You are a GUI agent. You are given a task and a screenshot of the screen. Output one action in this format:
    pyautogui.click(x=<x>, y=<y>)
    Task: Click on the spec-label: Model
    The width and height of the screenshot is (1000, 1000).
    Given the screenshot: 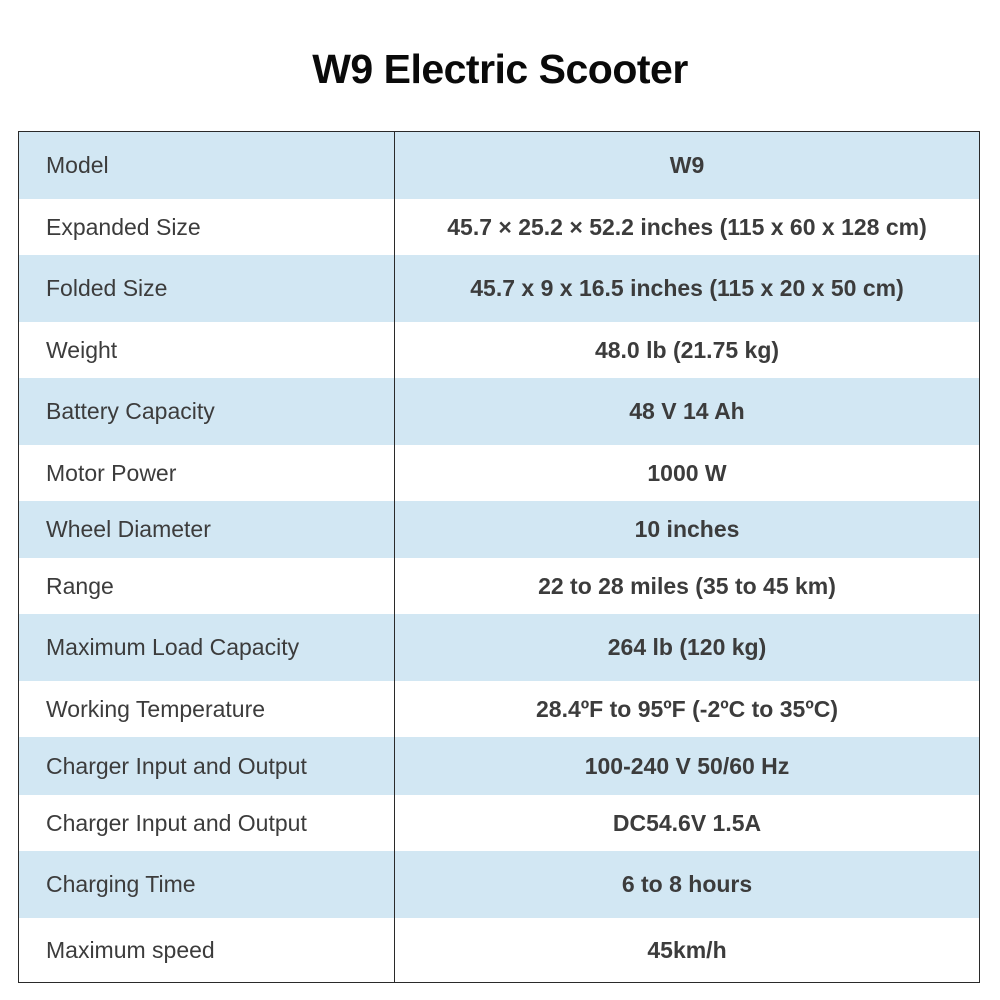 What is the action you would take?
    pyautogui.click(x=207, y=165)
    